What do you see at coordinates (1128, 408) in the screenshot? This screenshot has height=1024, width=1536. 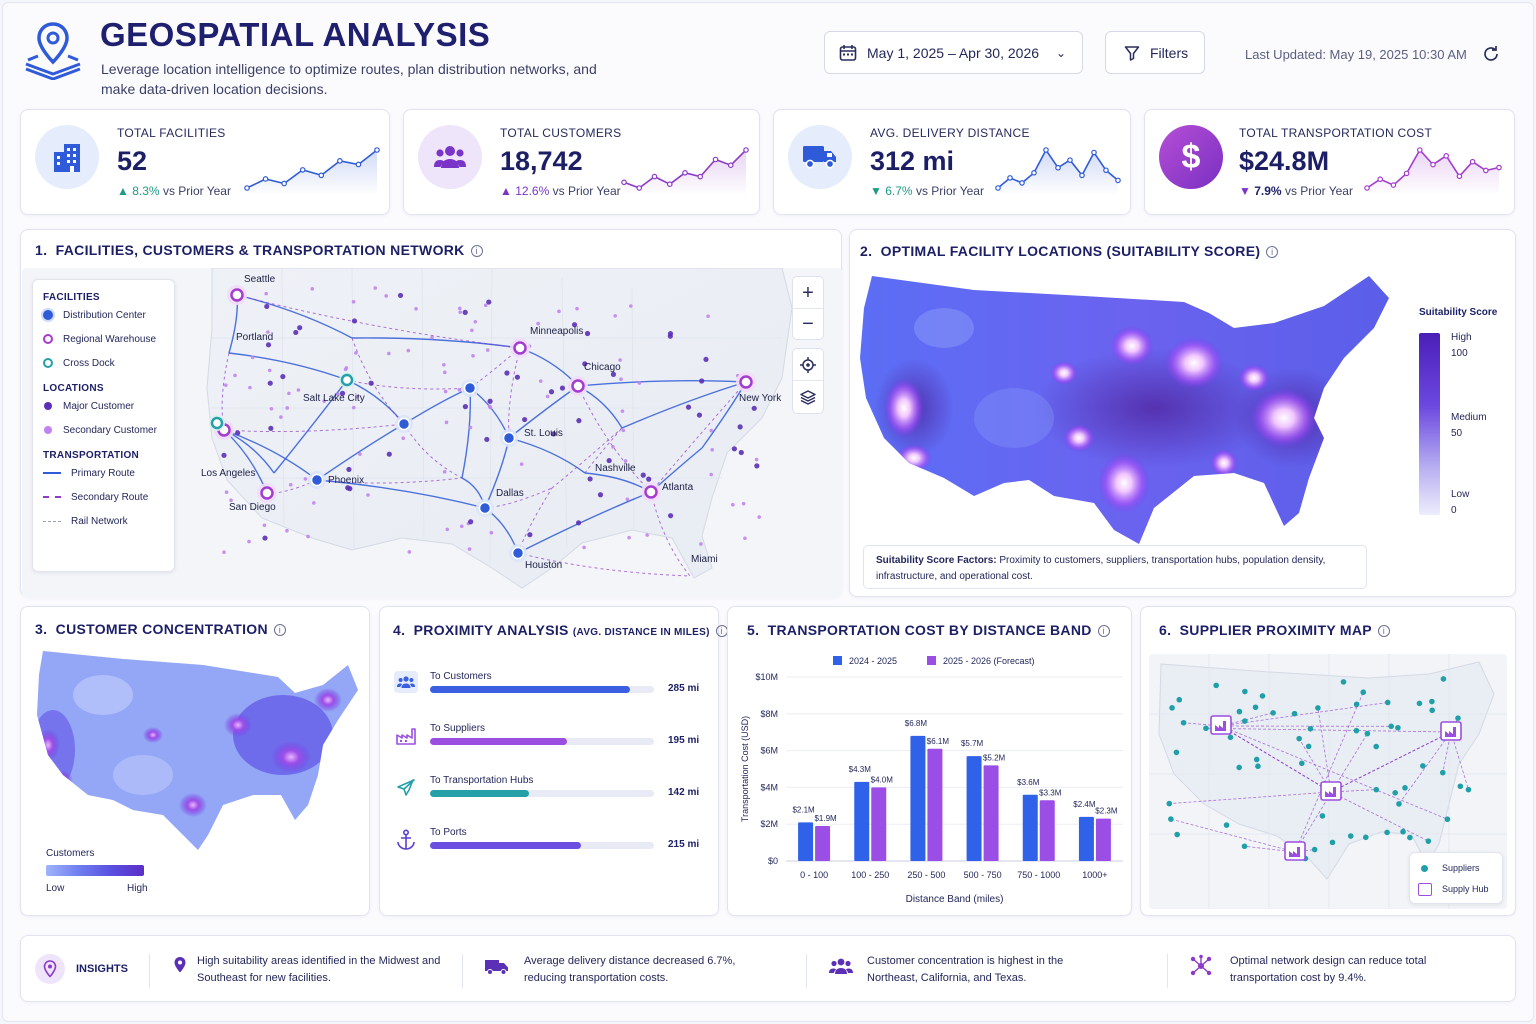 I see `suitability-heatmap` at bounding box center [1128, 408].